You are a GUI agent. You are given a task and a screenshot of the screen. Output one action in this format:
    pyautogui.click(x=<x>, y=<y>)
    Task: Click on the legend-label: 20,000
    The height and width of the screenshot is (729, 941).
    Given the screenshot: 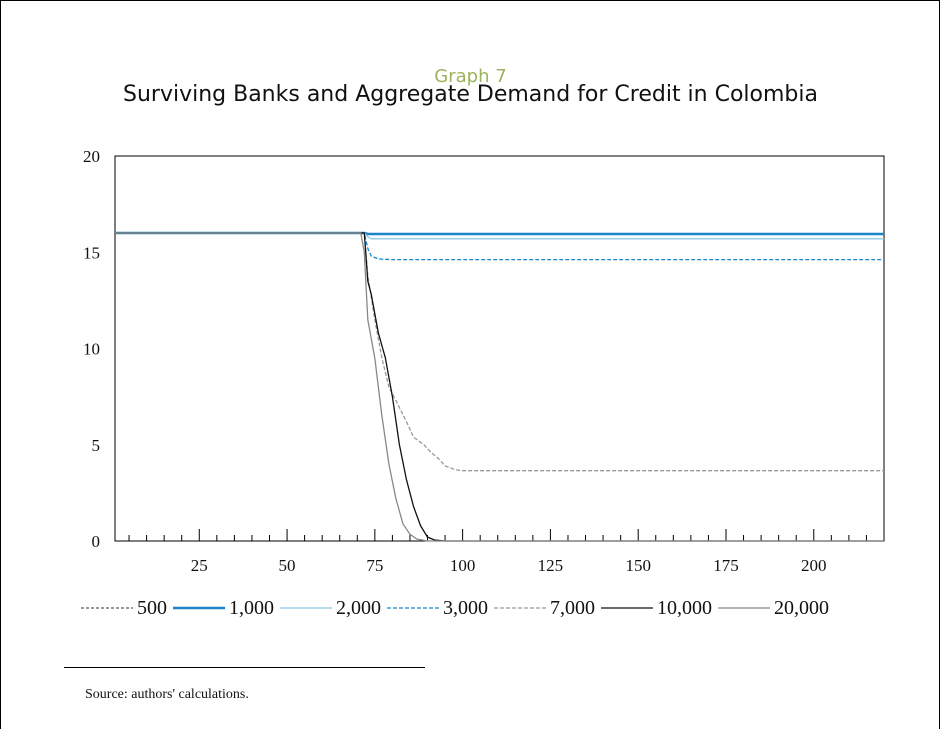 What is the action you would take?
    pyautogui.click(x=801, y=607)
    